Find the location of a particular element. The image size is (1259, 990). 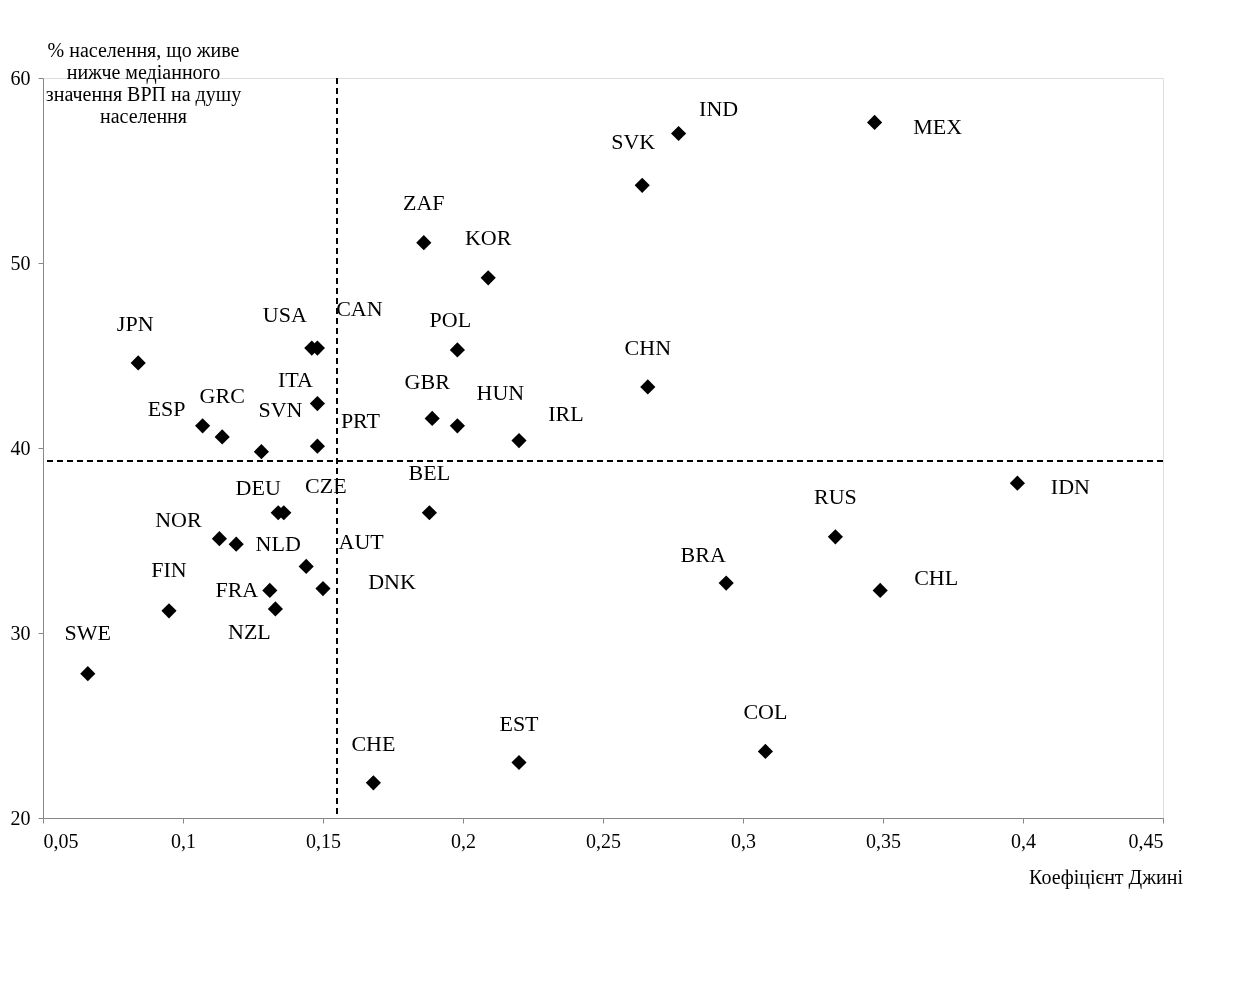

data-label: SWE is located at coordinates (88, 632).